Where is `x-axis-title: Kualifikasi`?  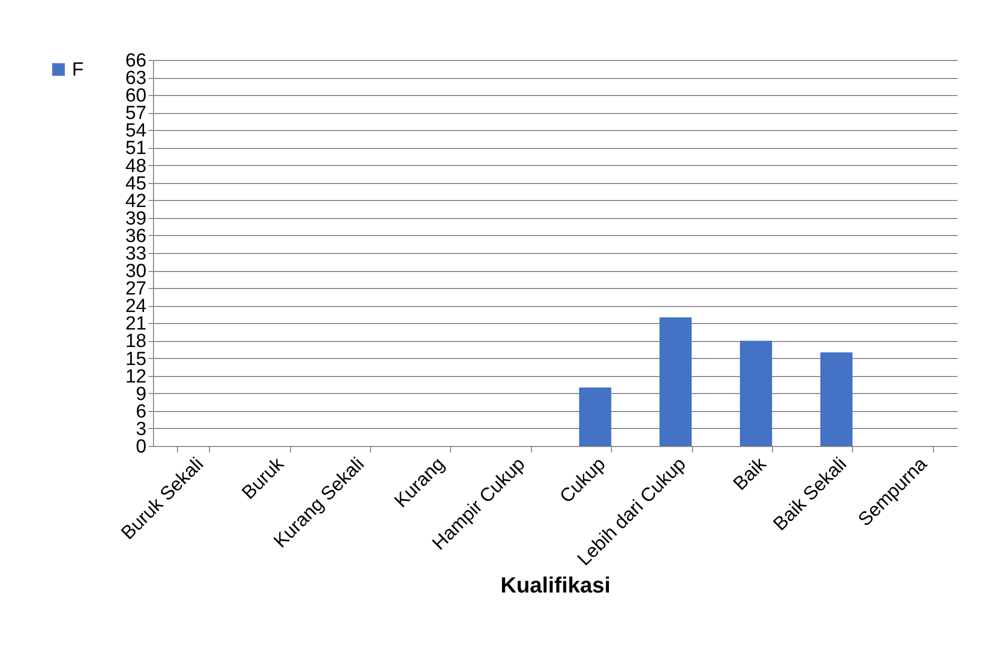
x-axis-title: Kualifikasi is located at coordinates (555, 585).